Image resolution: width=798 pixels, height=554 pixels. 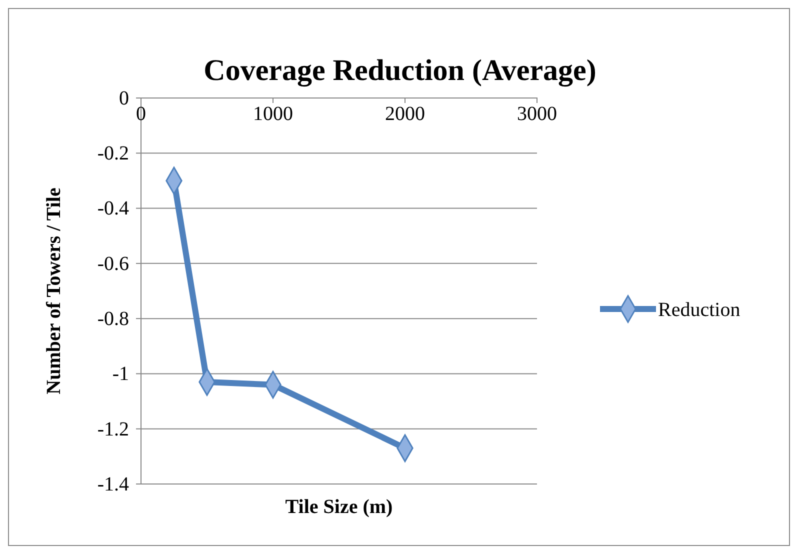 What do you see at coordinates (113, 429) in the screenshot?
I see `y-tick-label: -1.2` at bounding box center [113, 429].